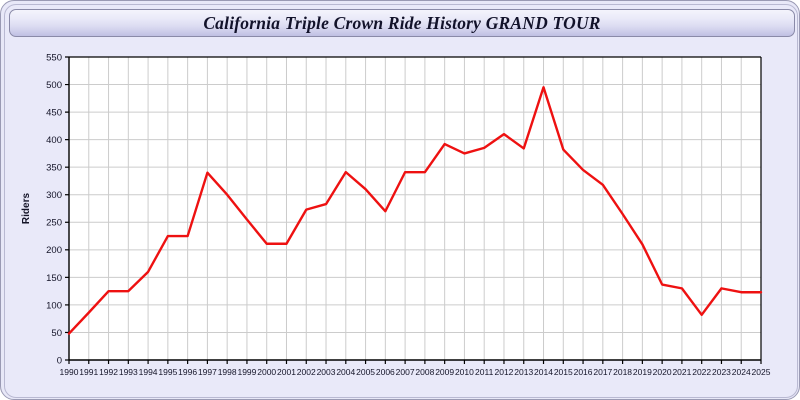  Describe the element at coordinates (741, 372) in the screenshot. I see `svg-text: 2024` at that location.